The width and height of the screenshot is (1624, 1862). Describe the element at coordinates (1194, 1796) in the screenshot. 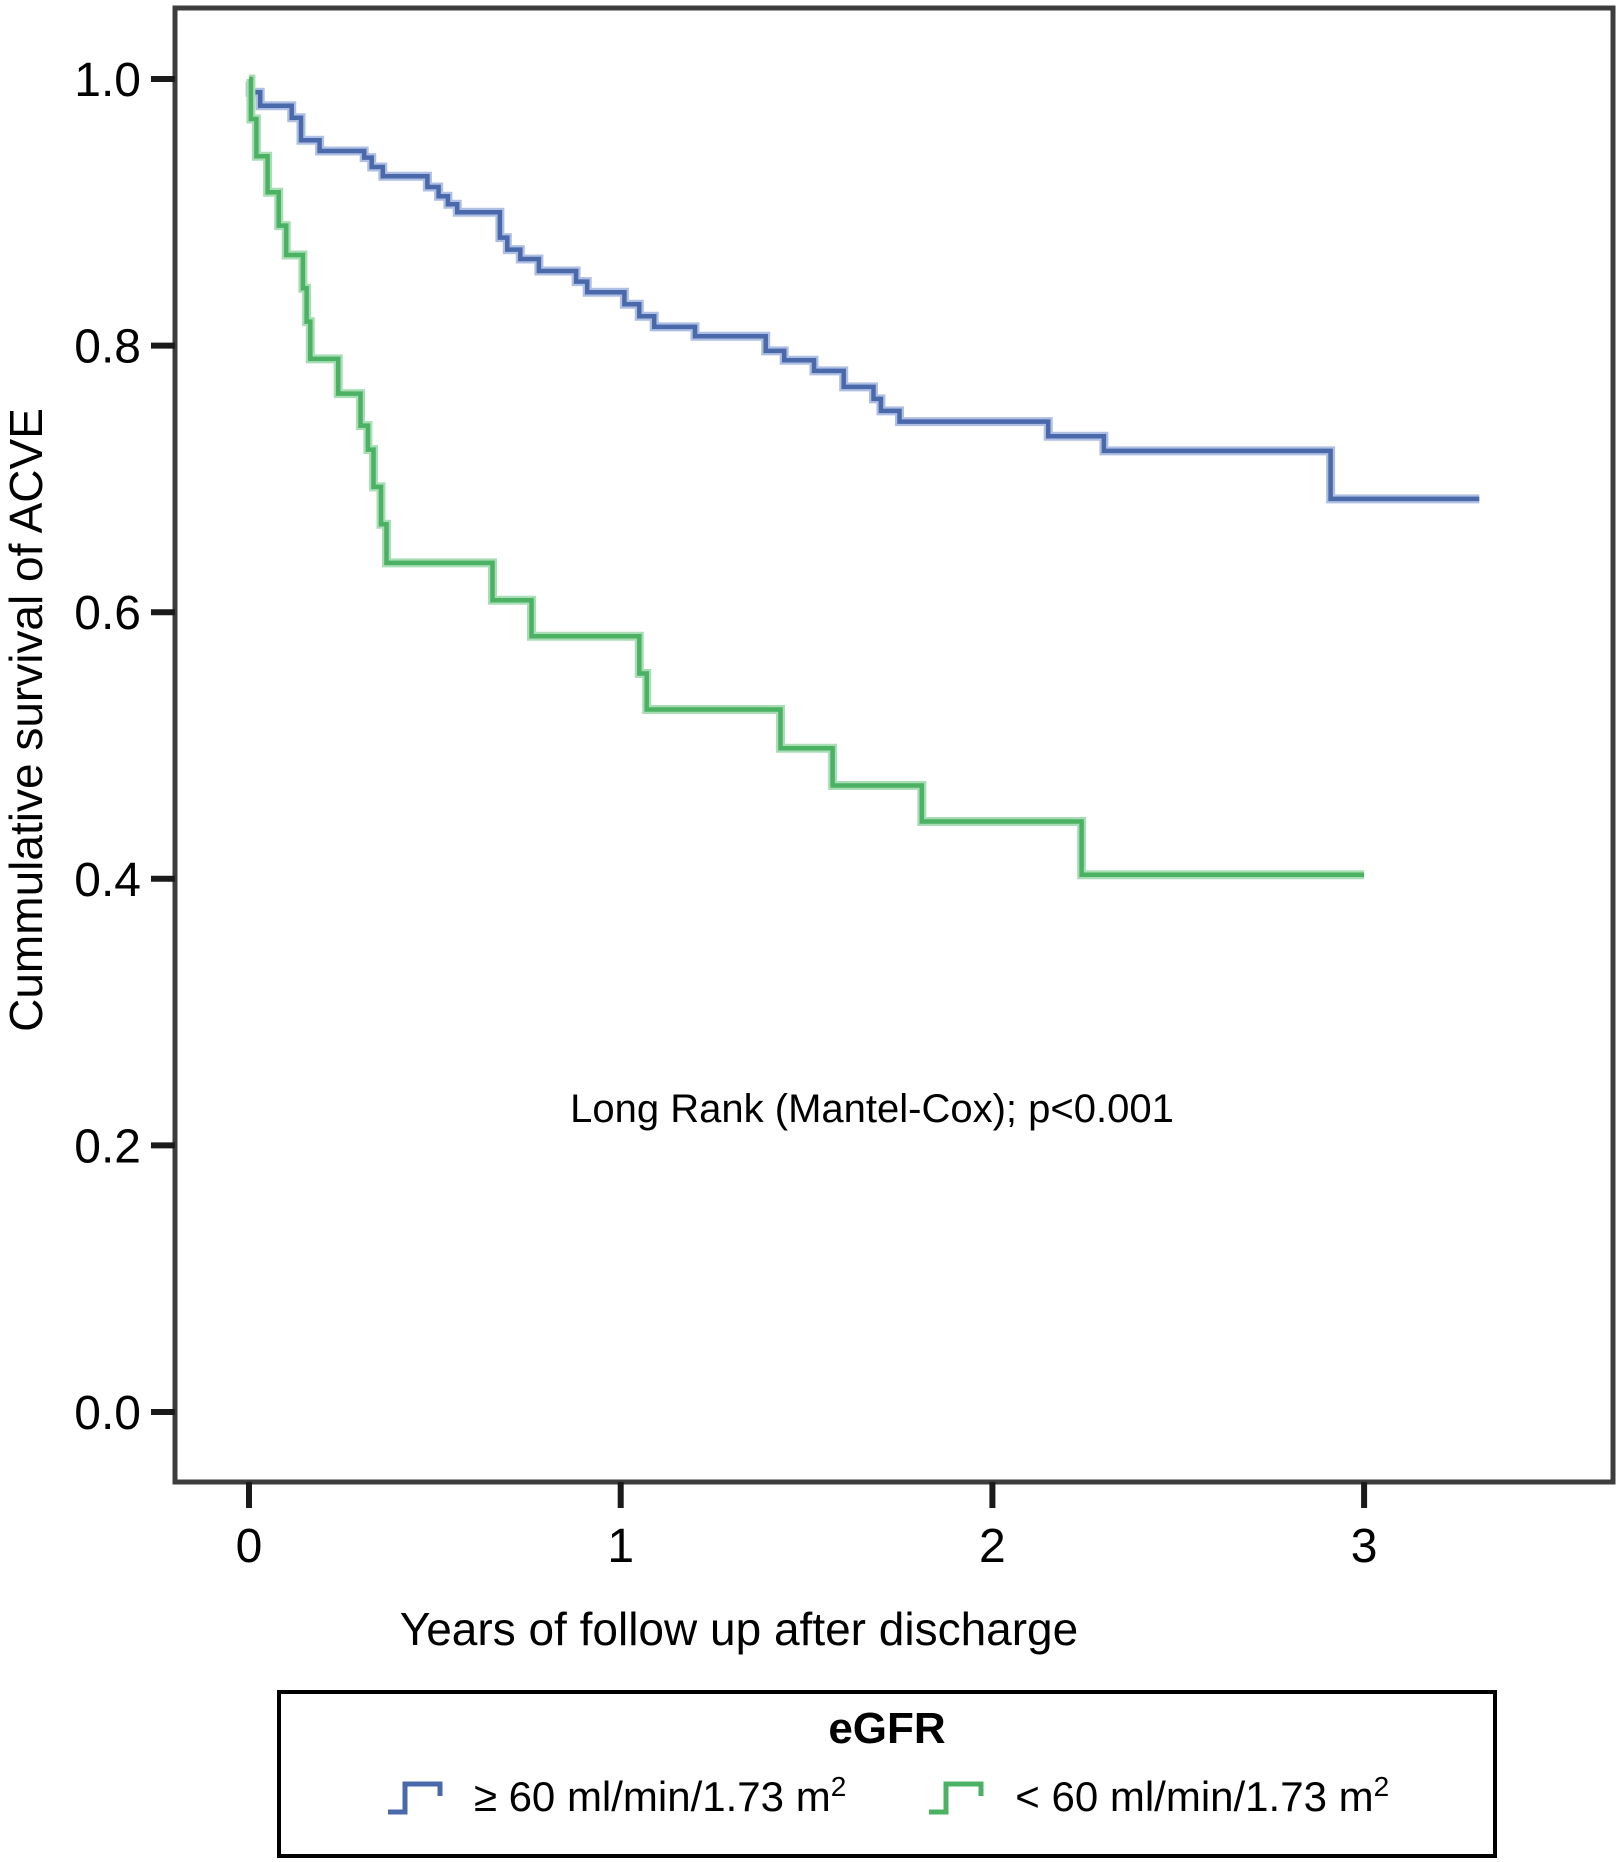

I see `legend-label-lt60-text: < 60 ml/min/1.73 m` at that location.